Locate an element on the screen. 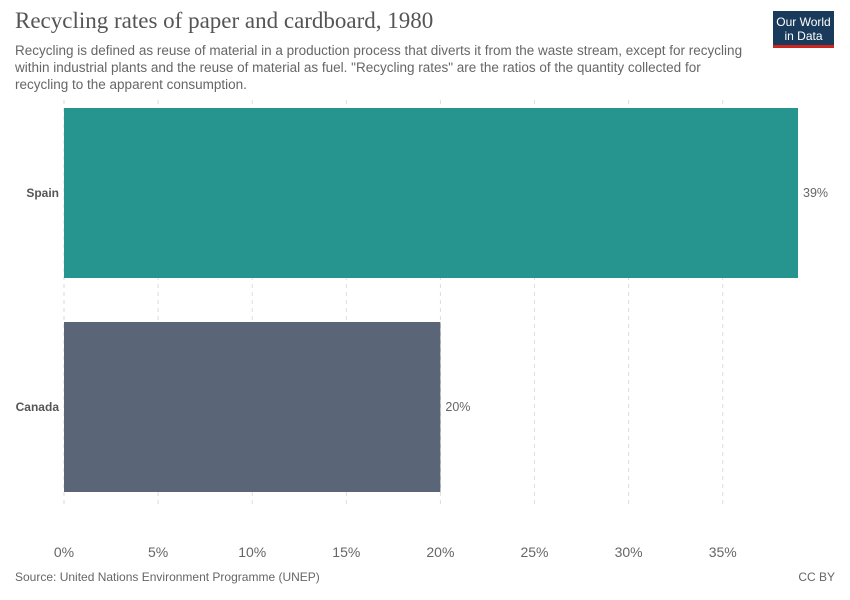 This screenshot has height=600, width=850. owid-logo: Our World in Data is located at coordinates (803, 29).